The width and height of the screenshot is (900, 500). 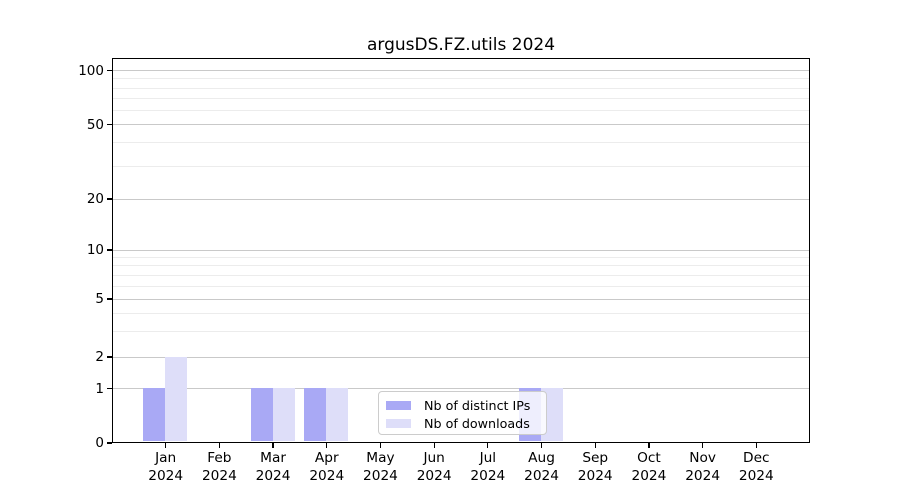 I want to click on ytick-label-0: 0, so click(x=99, y=443).